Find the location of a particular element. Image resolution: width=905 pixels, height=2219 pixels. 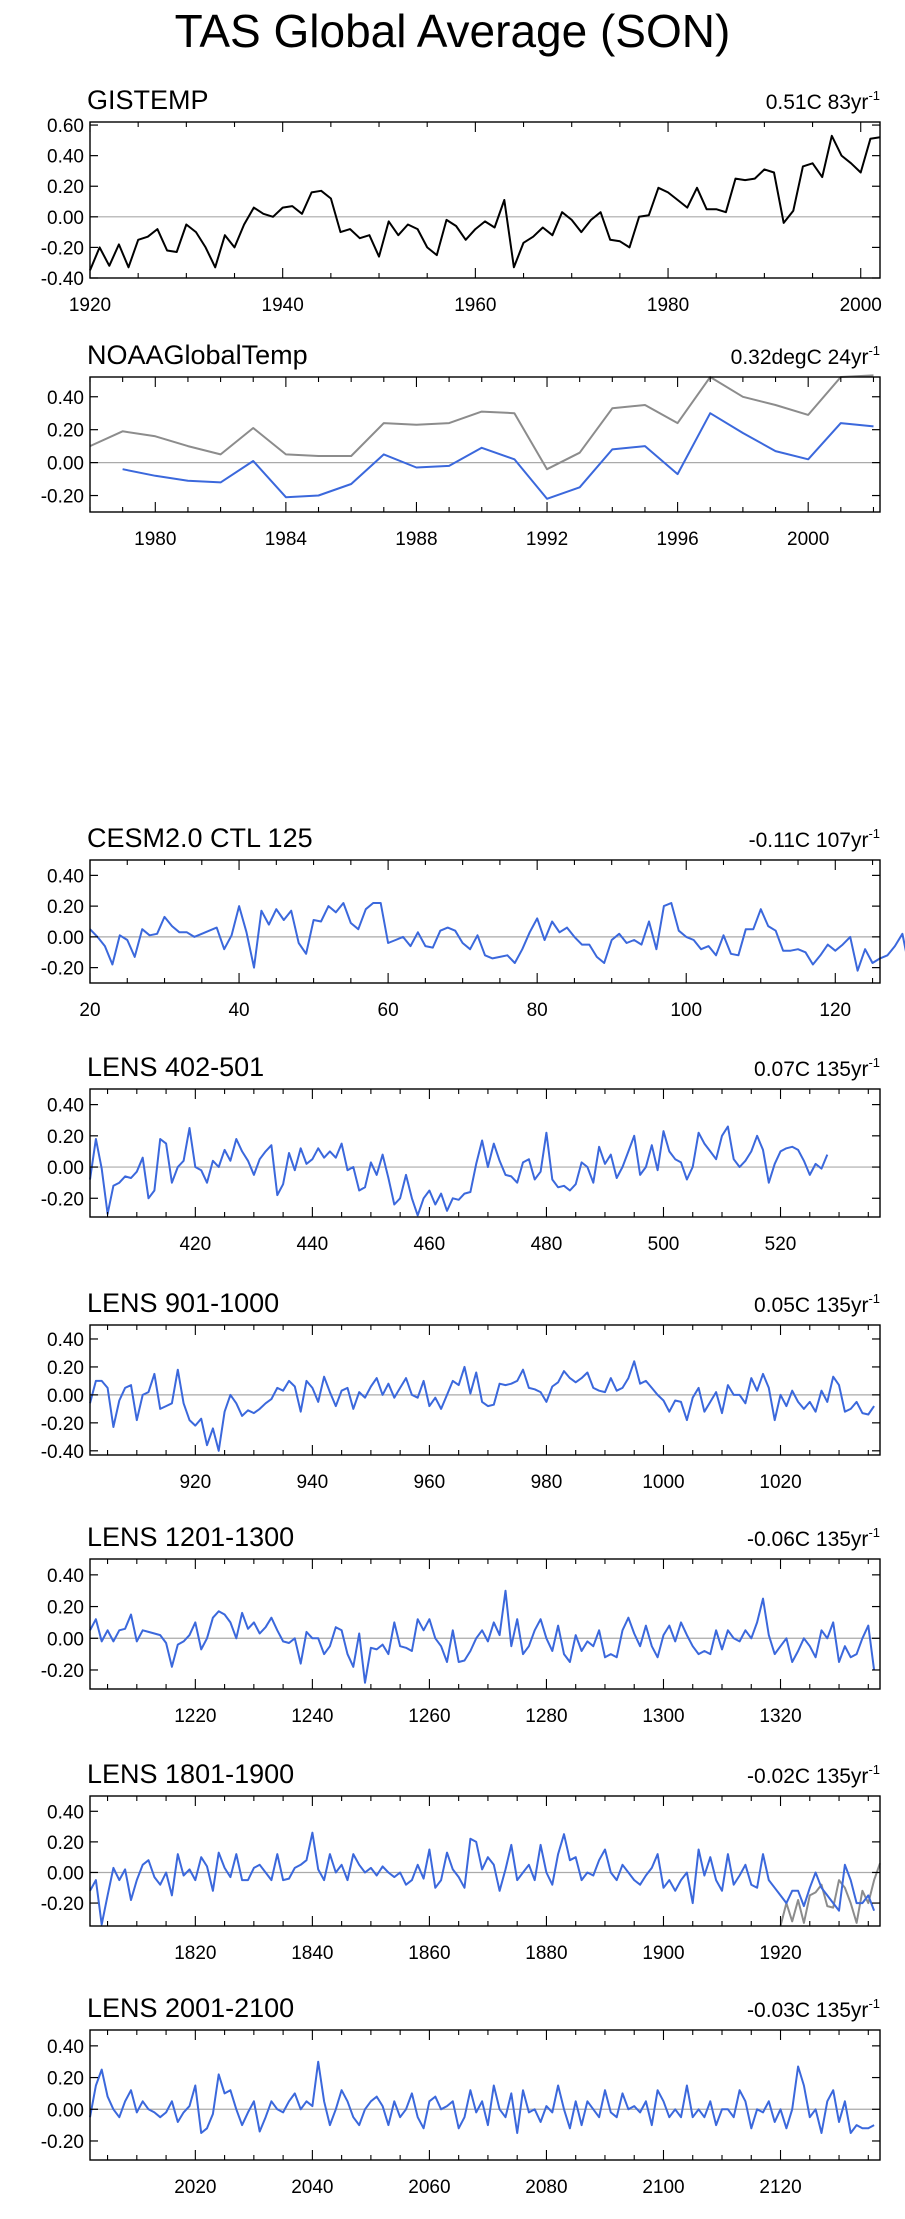

x-tick-label: 1240 is located at coordinates (312, 1716).